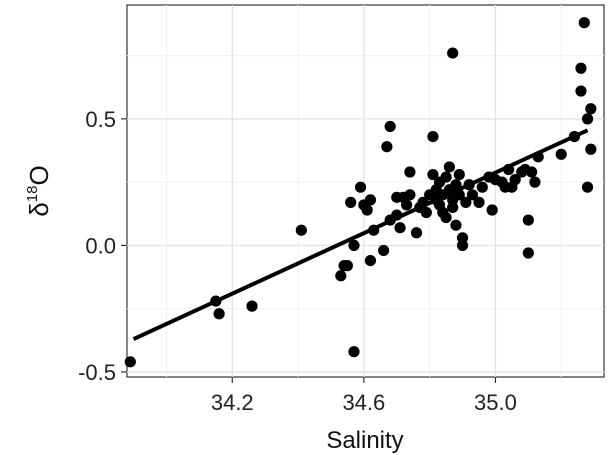  What do you see at coordinates (97, 372) in the screenshot?
I see `y-tick-label: -0.5` at bounding box center [97, 372].